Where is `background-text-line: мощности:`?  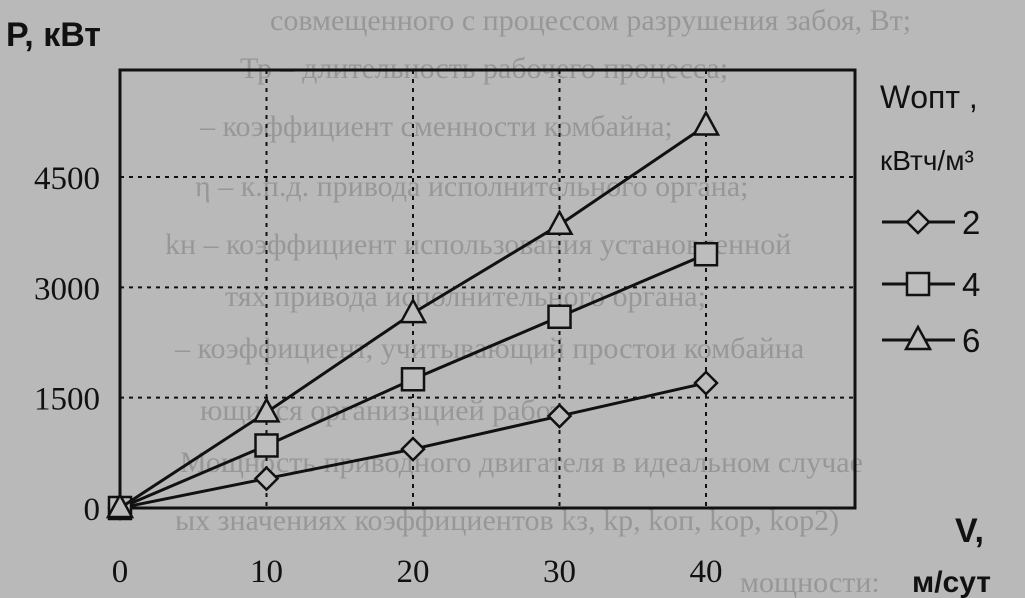
background-text-line: мощности: is located at coordinates (810, 582).